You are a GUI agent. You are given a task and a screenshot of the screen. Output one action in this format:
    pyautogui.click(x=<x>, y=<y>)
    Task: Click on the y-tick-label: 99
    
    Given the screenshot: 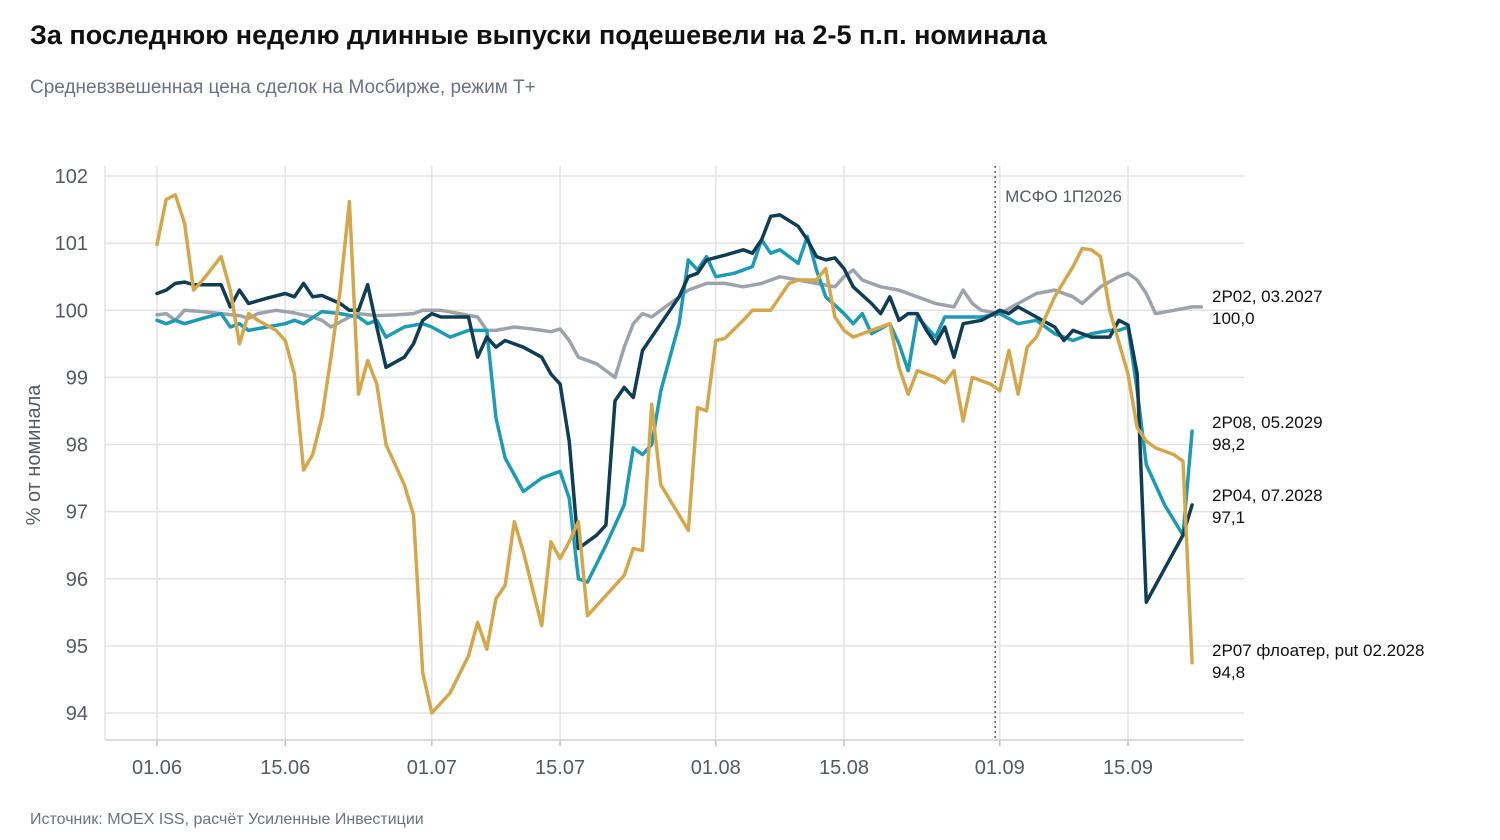 What is the action you would take?
    pyautogui.click(x=77, y=378)
    